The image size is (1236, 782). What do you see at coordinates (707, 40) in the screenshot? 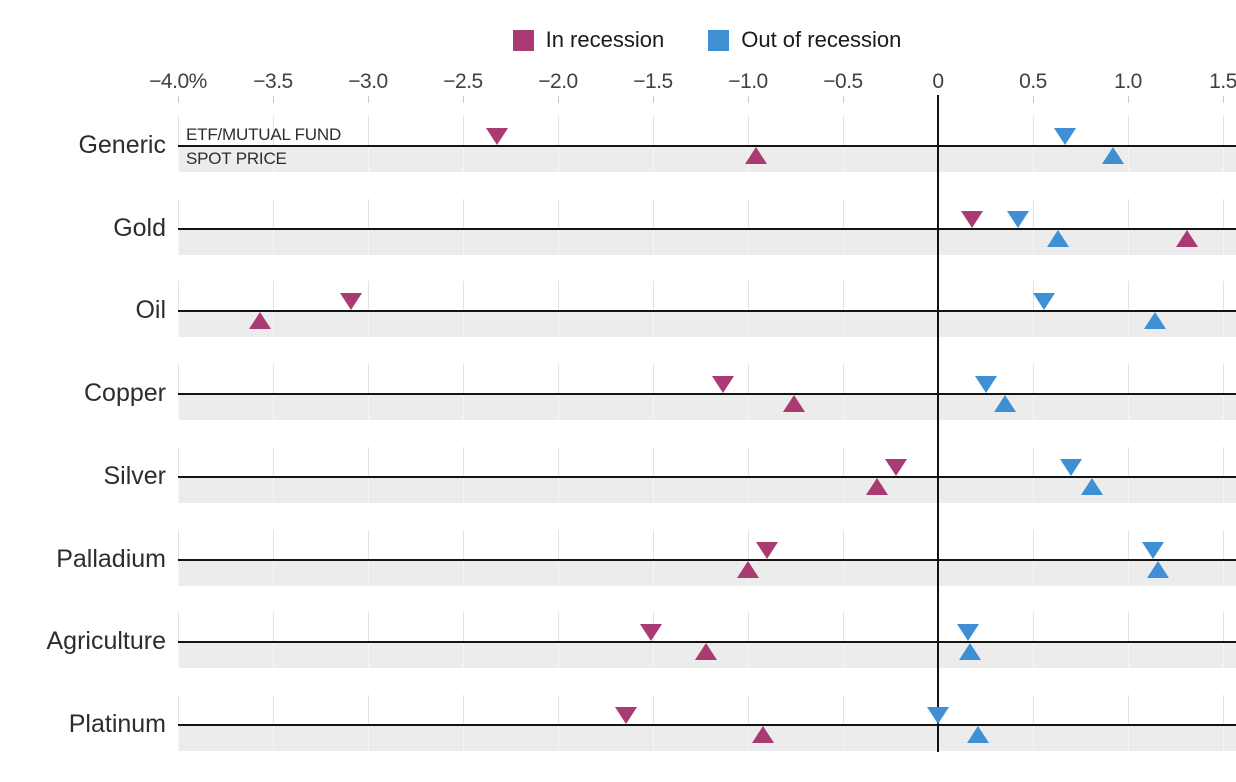
I see `legend: In recession Out of recession` at bounding box center [707, 40].